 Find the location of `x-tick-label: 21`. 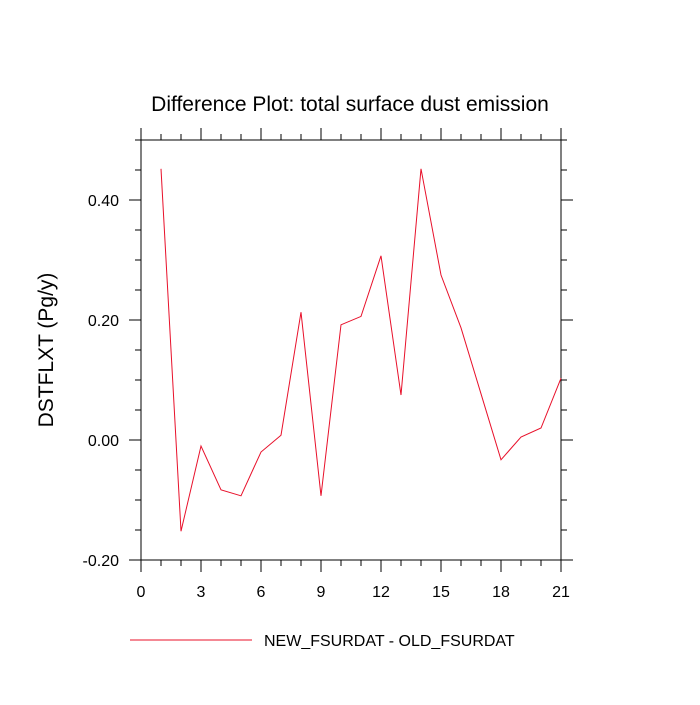

x-tick-label: 21 is located at coordinates (561, 592).